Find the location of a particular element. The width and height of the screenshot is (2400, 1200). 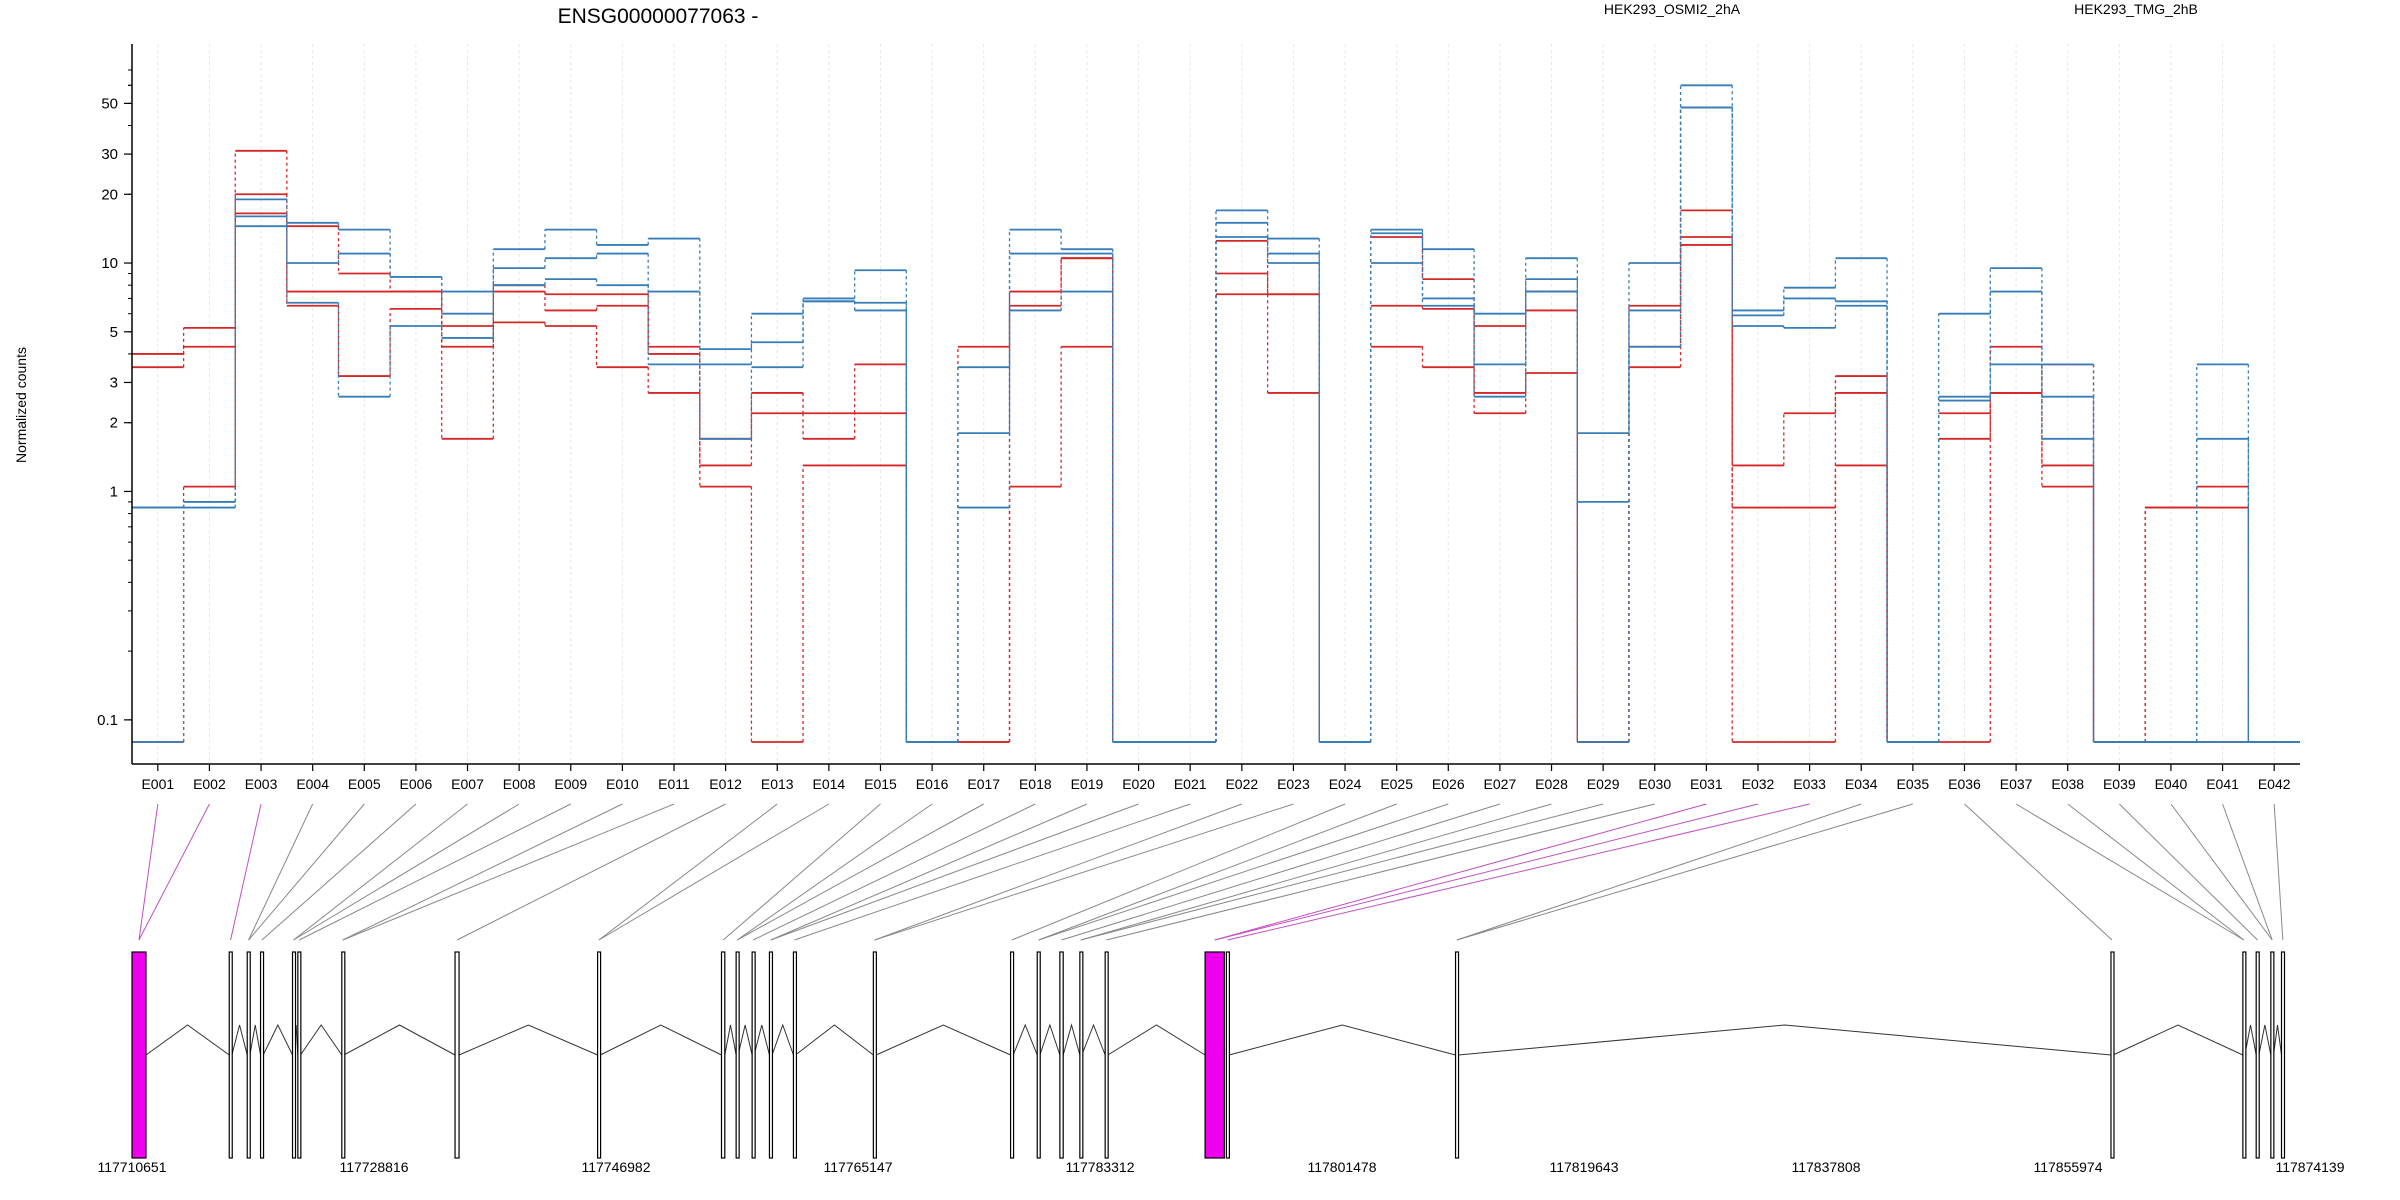

connector-E026 is located at coordinates (1243, 872).